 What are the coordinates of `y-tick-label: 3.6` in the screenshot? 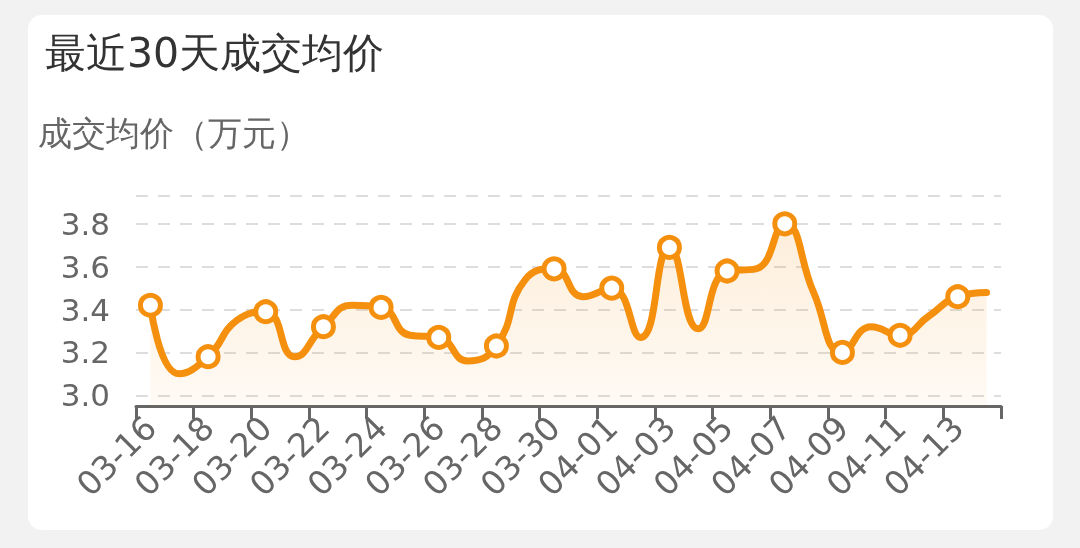 It's located at (85, 266).